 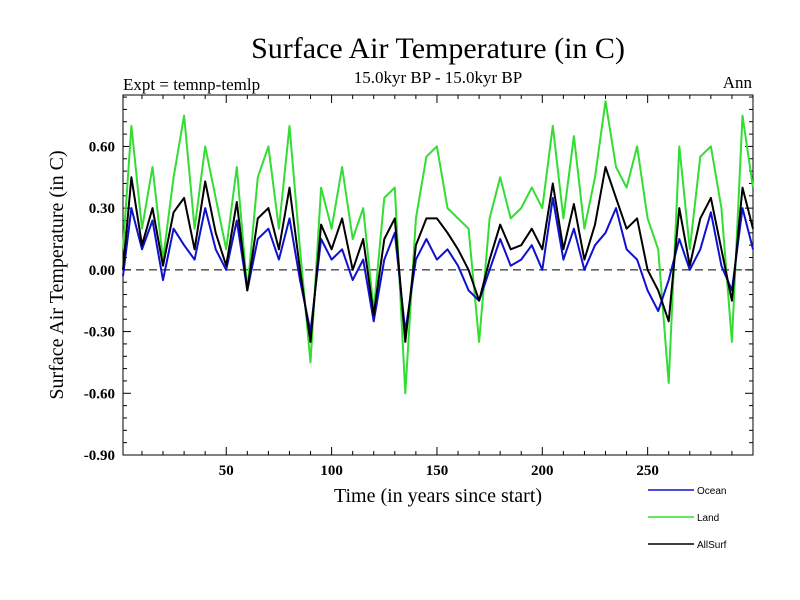 What do you see at coordinates (437, 471) in the screenshot?
I see `x-tick-label: 150` at bounding box center [437, 471].